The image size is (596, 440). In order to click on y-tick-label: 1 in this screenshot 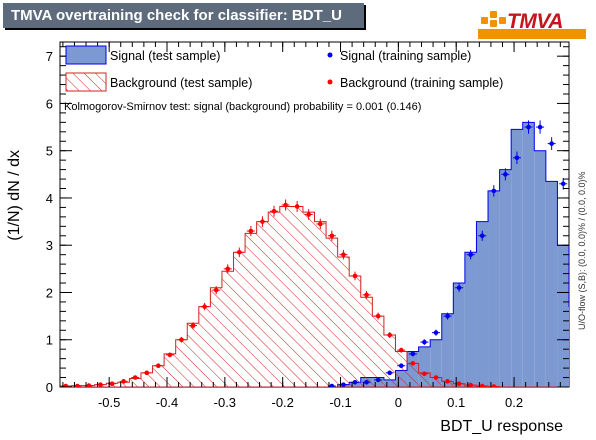, I will do `click(49, 340)`.